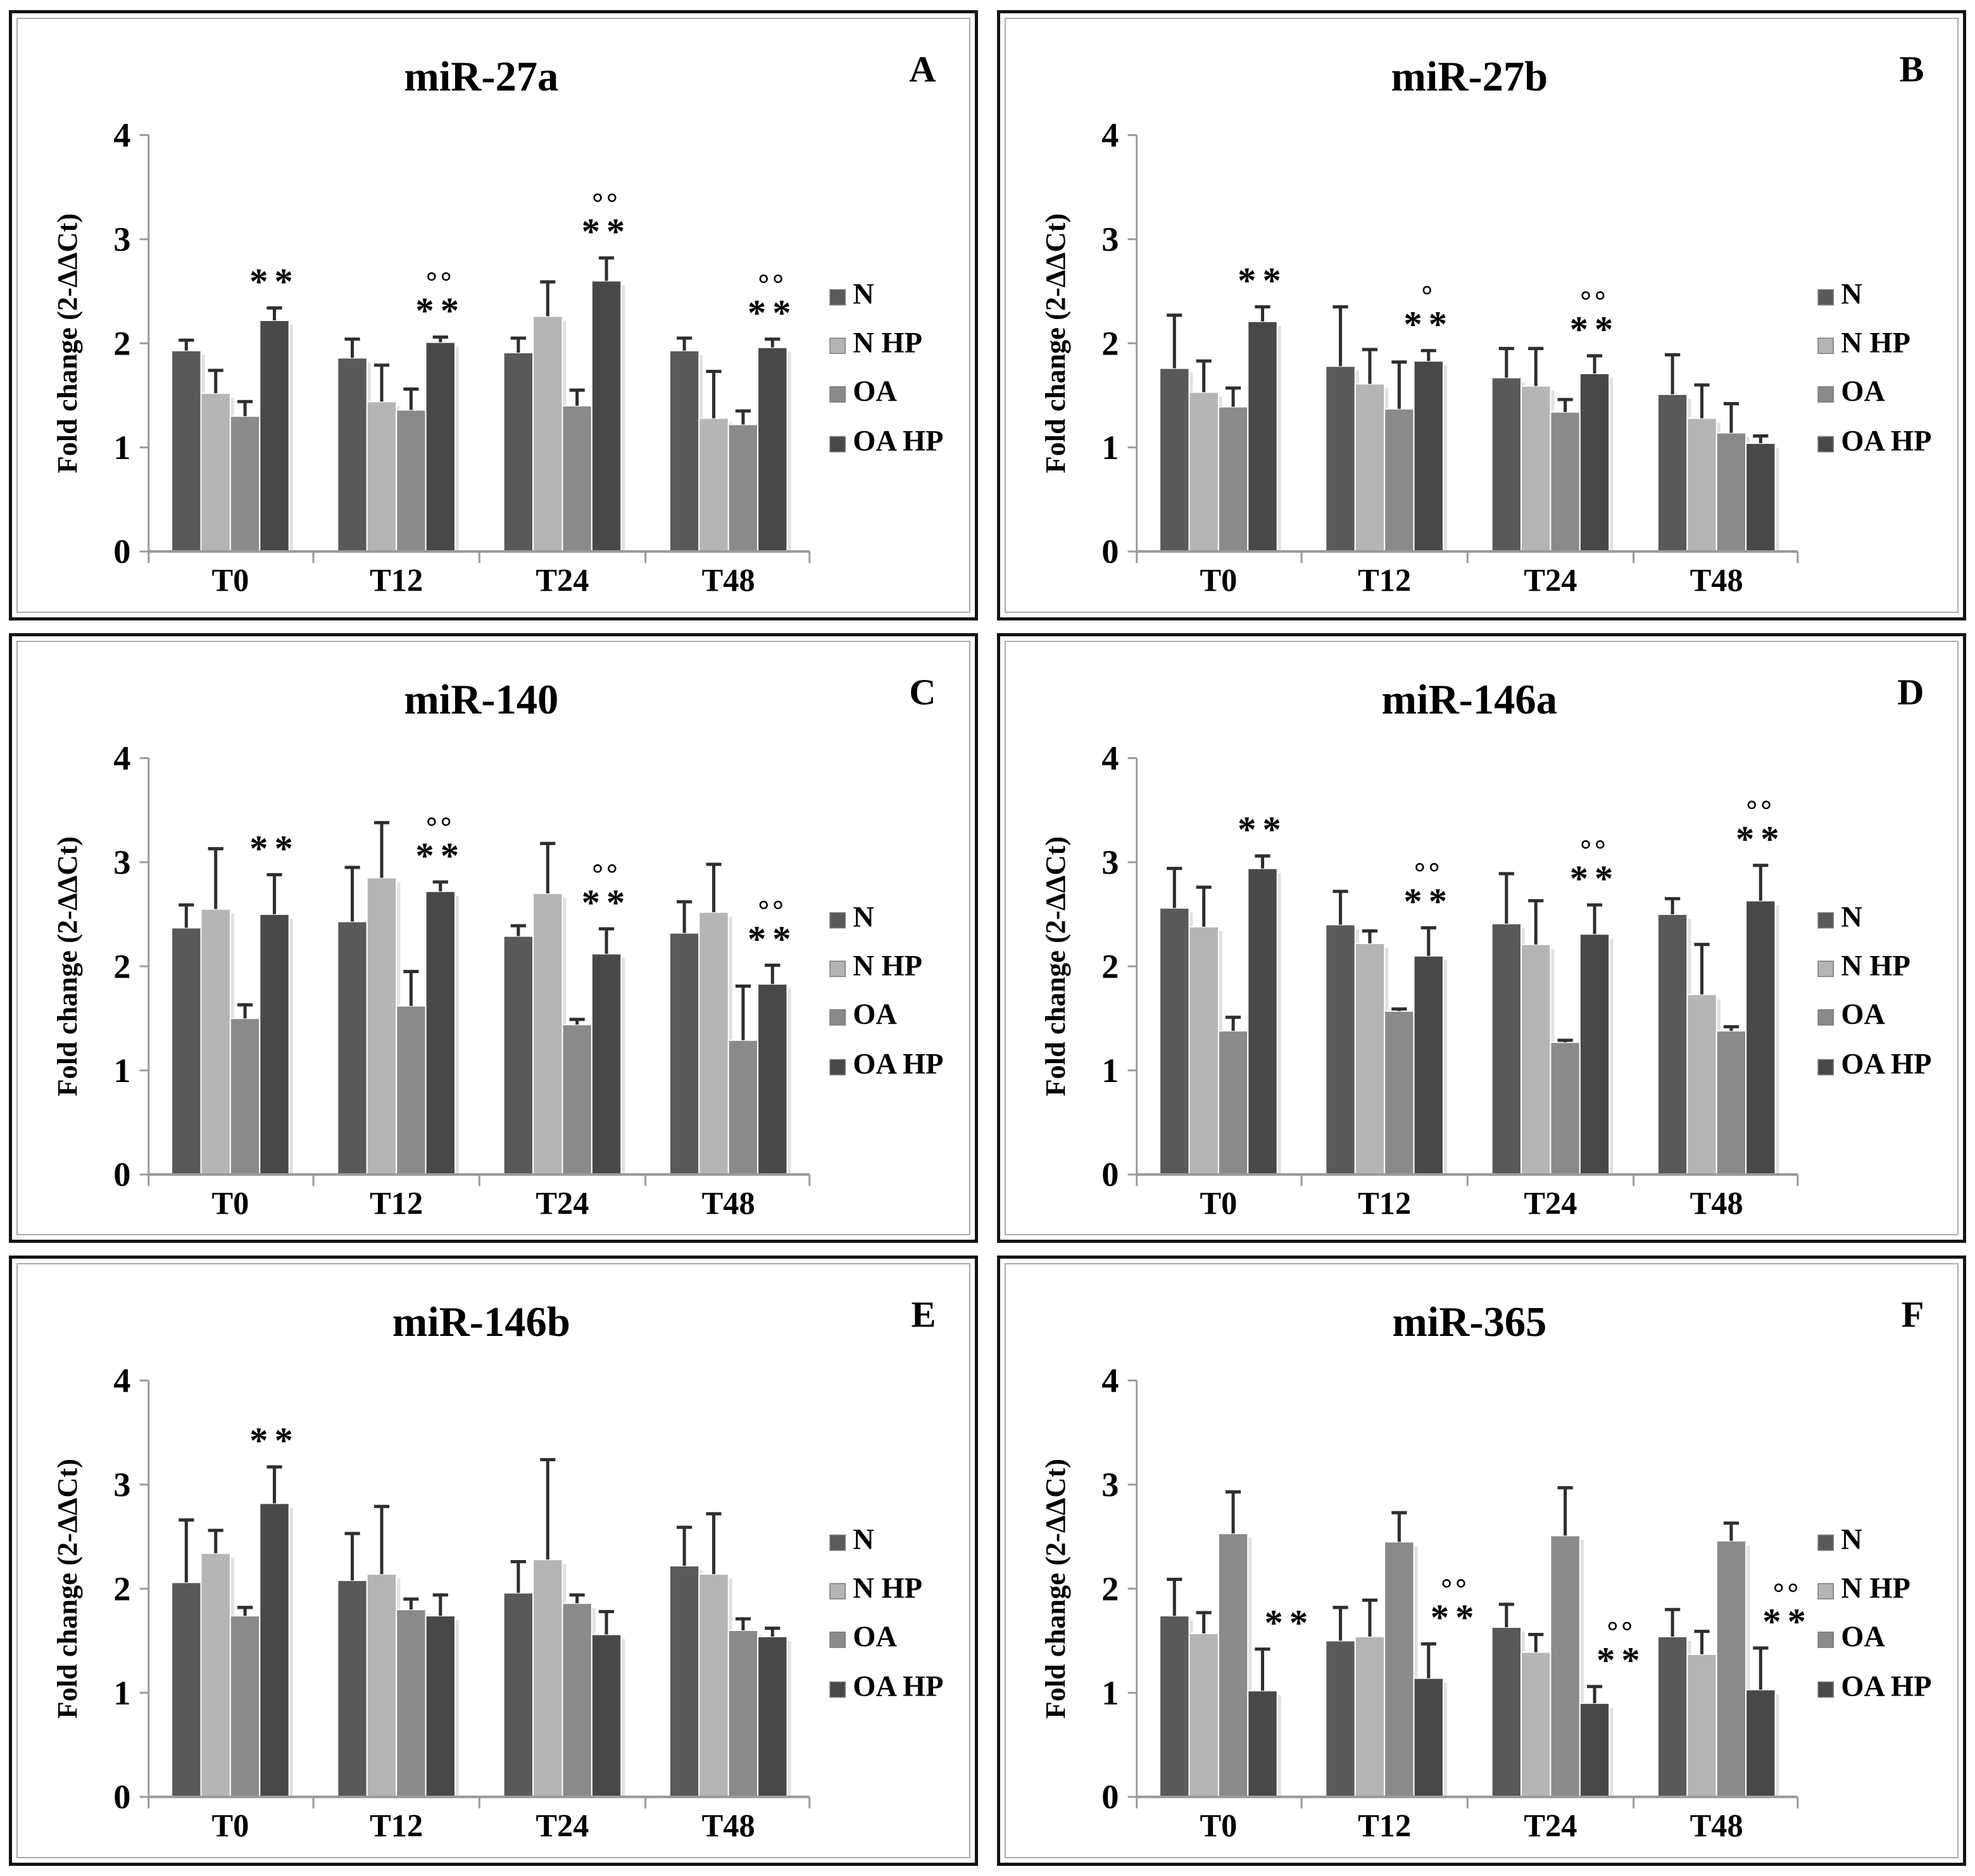 The width and height of the screenshot is (1975, 1876). I want to click on panel-letter: E, so click(924, 1314).